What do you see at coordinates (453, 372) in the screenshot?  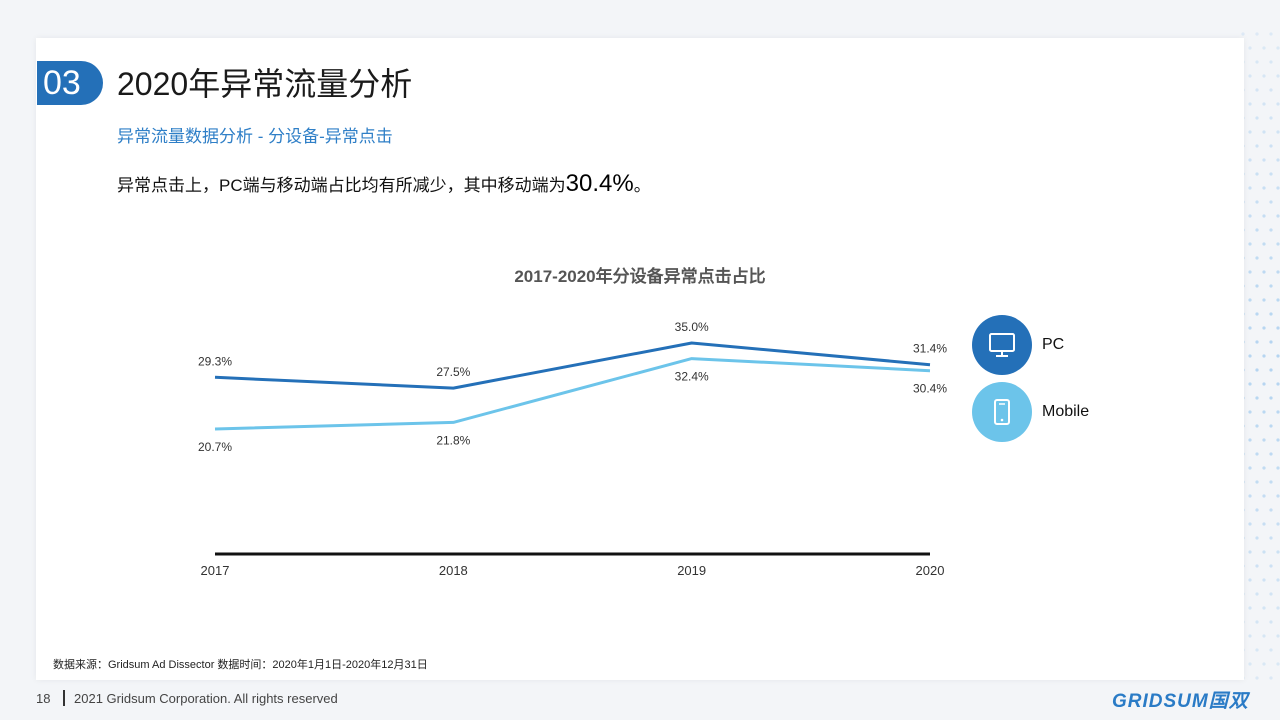 I see `data-label-pc: 27.5%` at bounding box center [453, 372].